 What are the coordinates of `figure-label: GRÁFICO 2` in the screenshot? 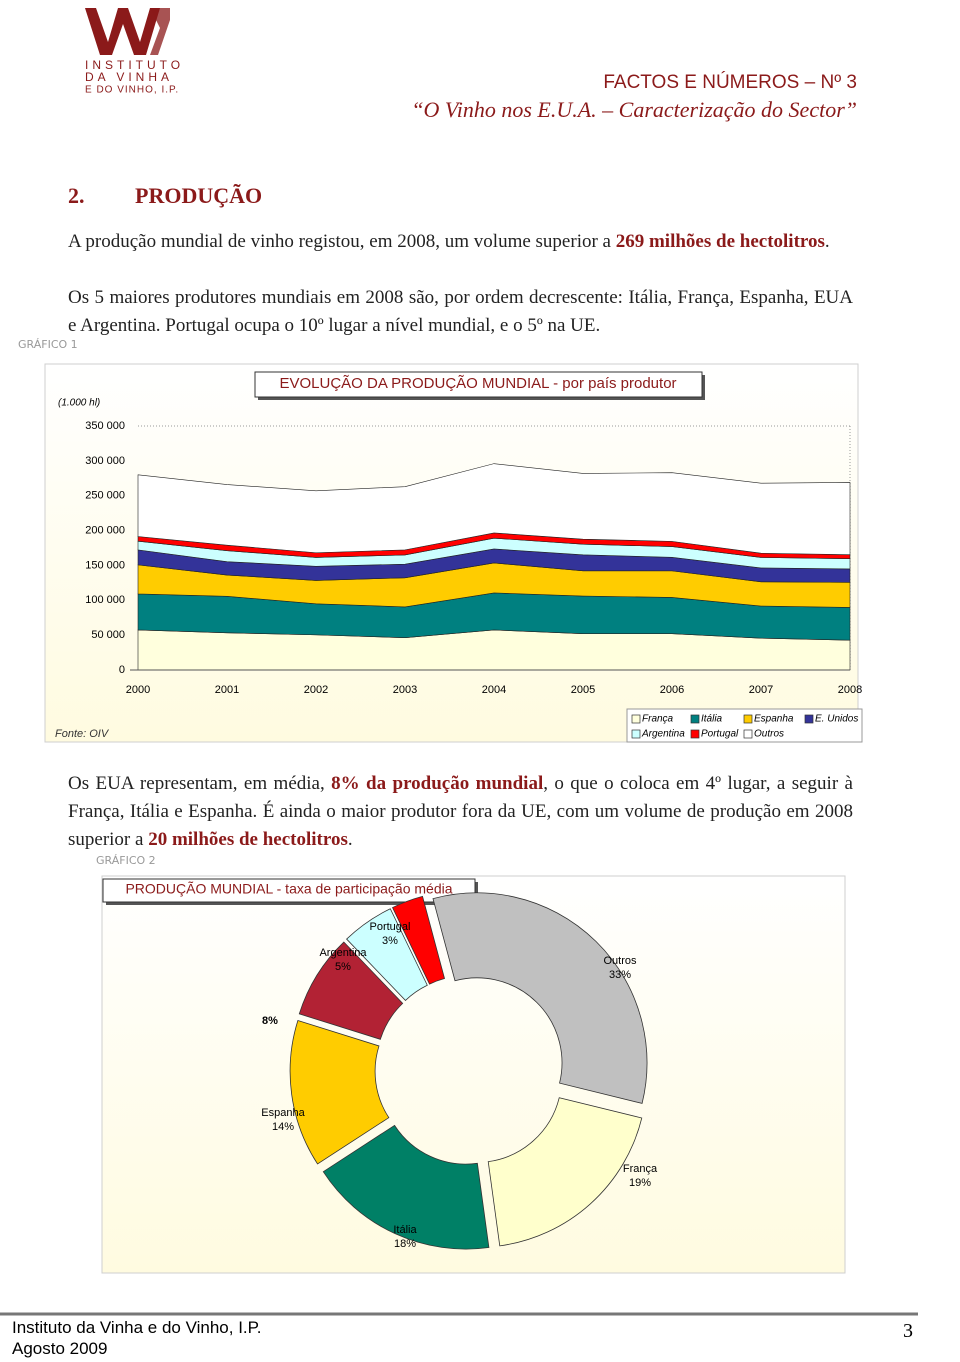 It's located at (126, 860).